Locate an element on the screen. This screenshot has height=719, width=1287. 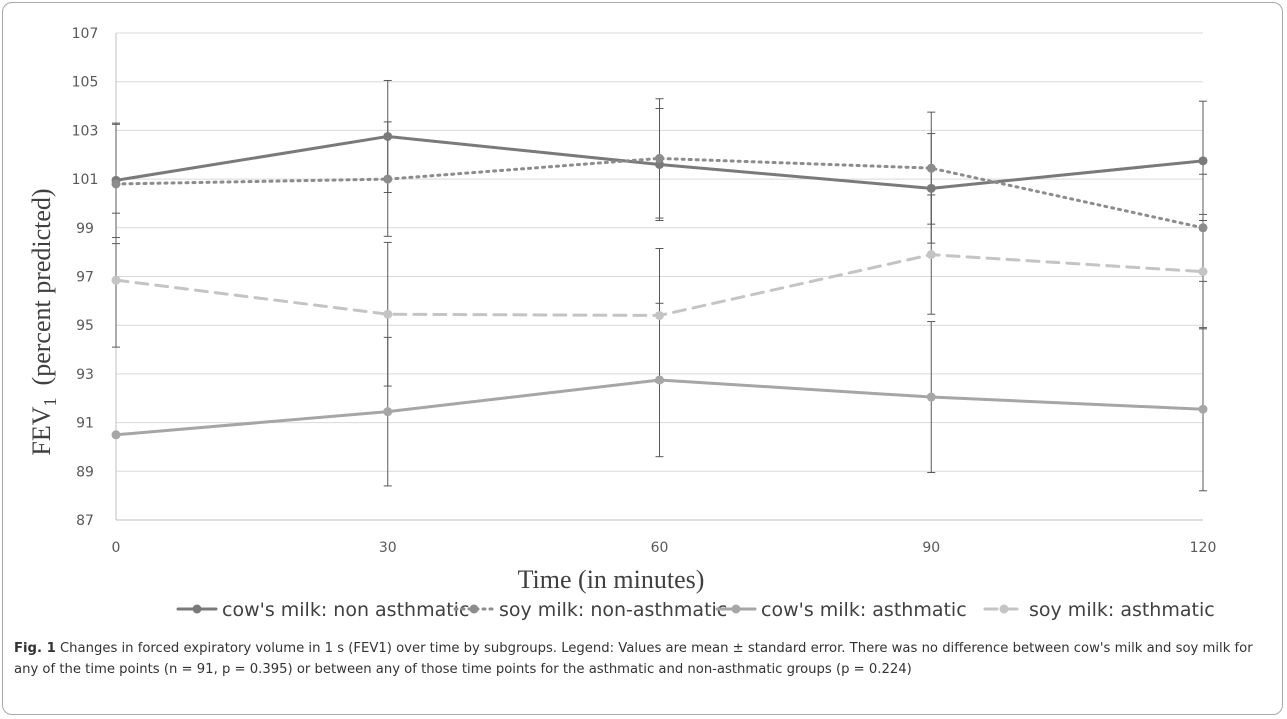
y-tick-107: 107 is located at coordinates (85, 34).